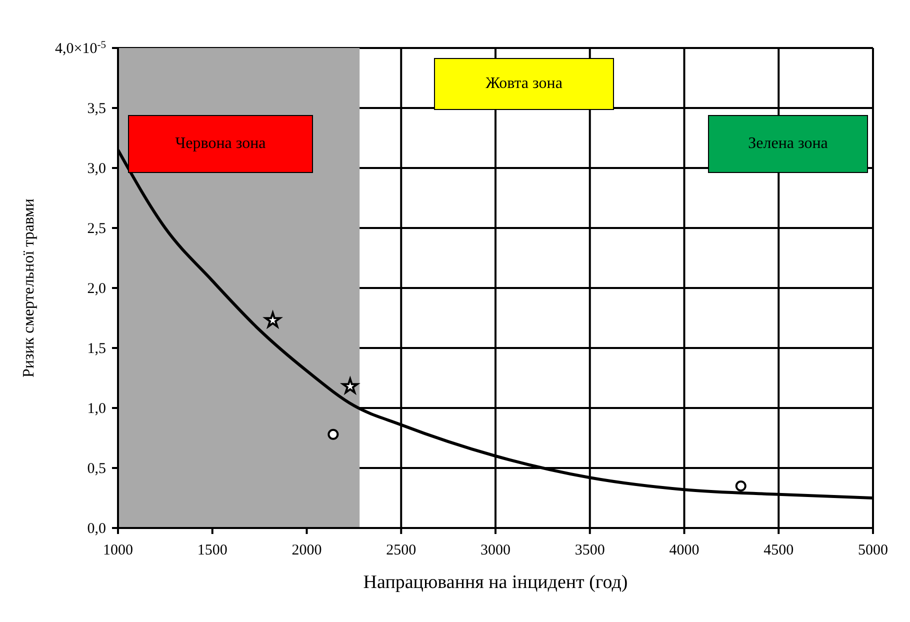 The width and height of the screenshot is (910, 622). Describe the element at coordinates (80, 48) in the screenshot. I see `y-tick-label: 4,0×10$^{-5}$` at that location.